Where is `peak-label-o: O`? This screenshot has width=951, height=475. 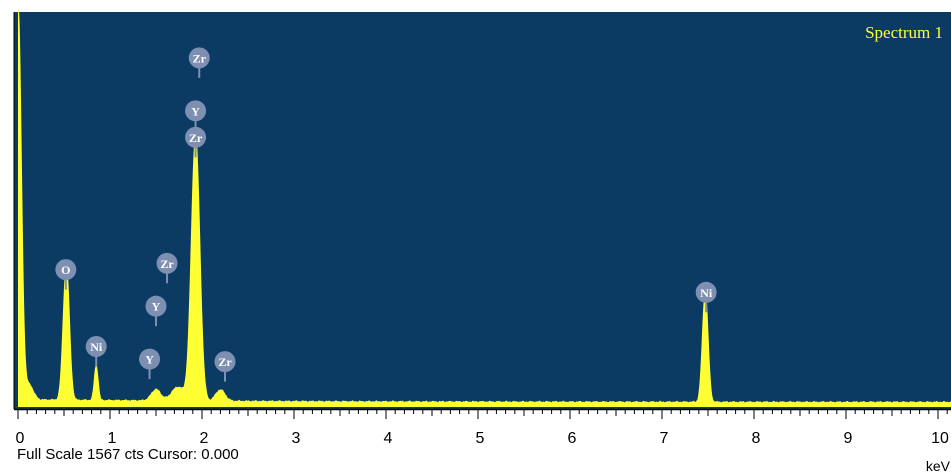
peak-label-o: O is located at coordinates (66, 274).